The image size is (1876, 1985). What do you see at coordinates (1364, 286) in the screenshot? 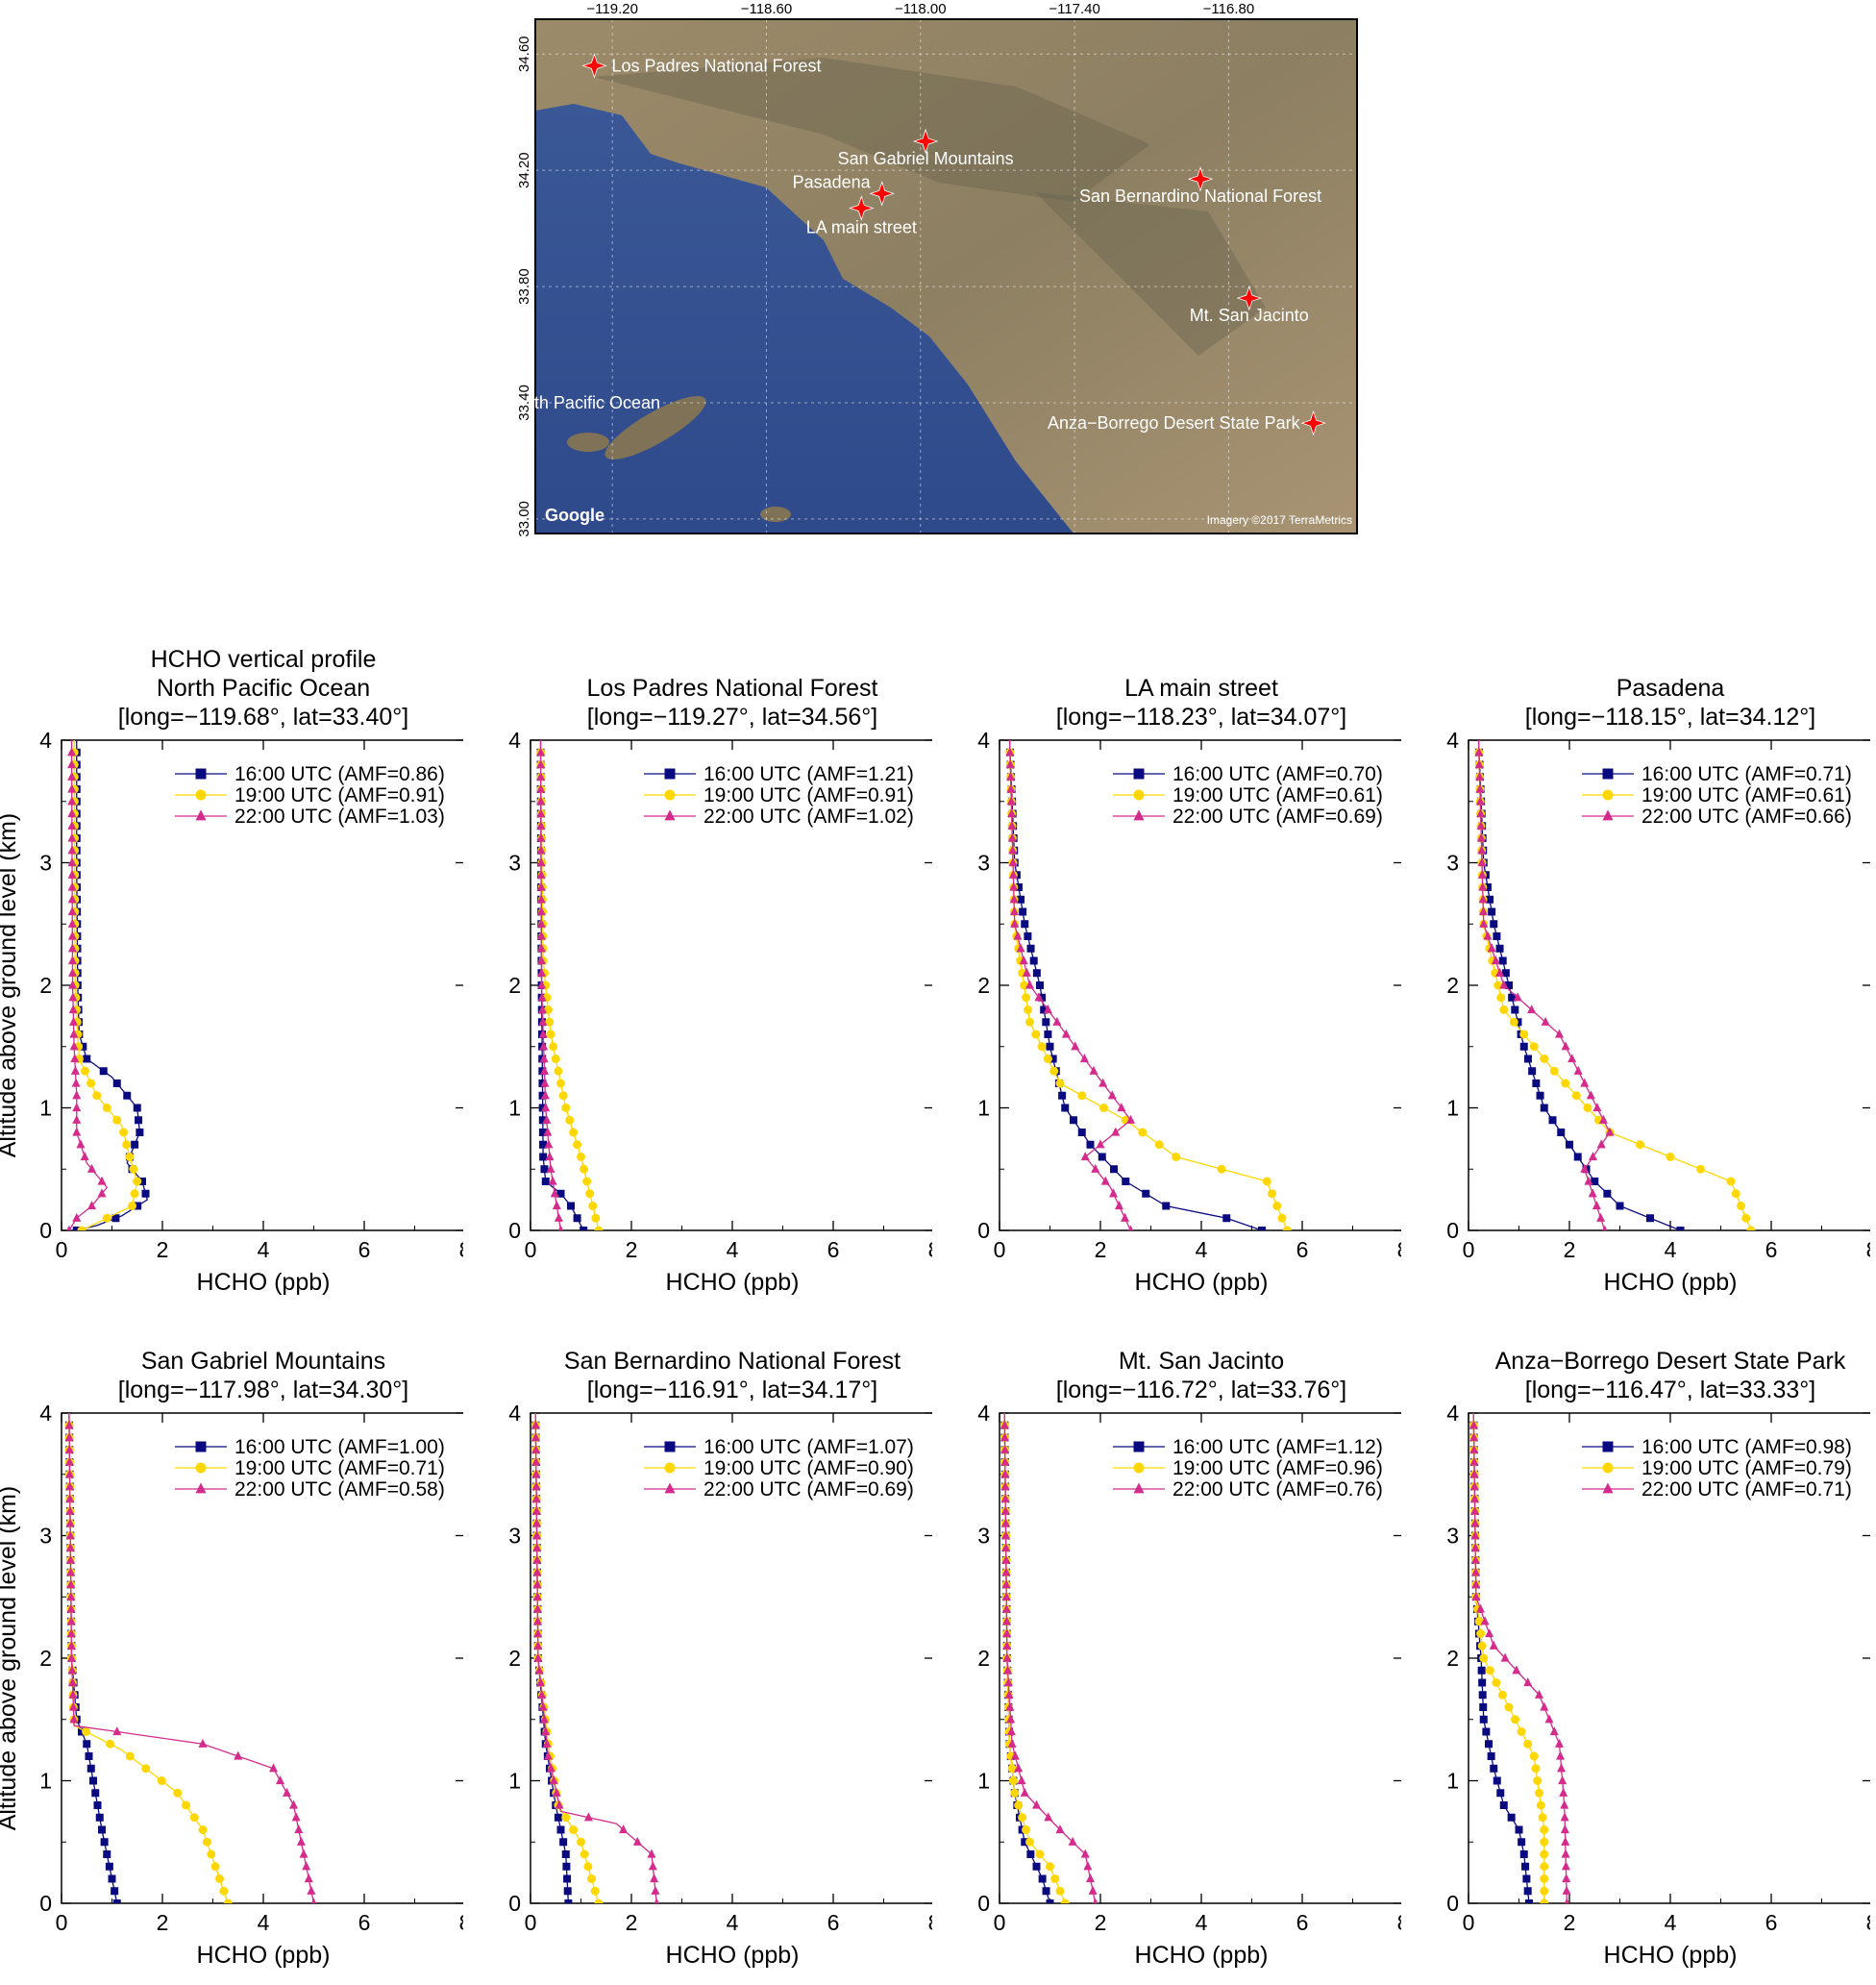
I see `lat-tick-label: 33.80` at bounding box center [1364, 286].